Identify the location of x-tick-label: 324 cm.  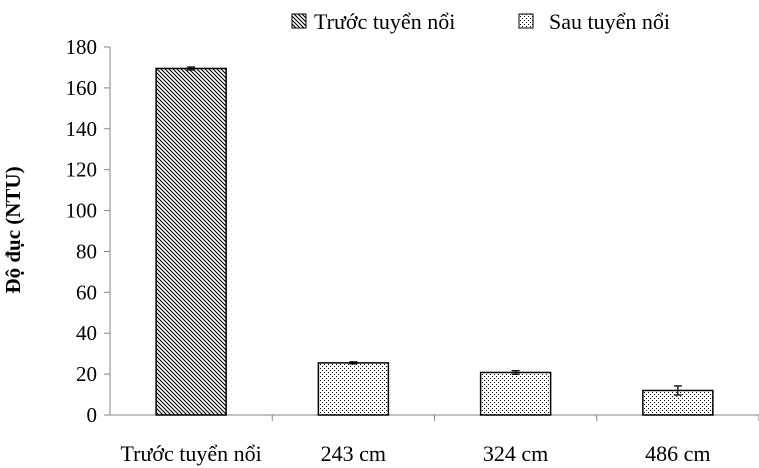
(515, 453).